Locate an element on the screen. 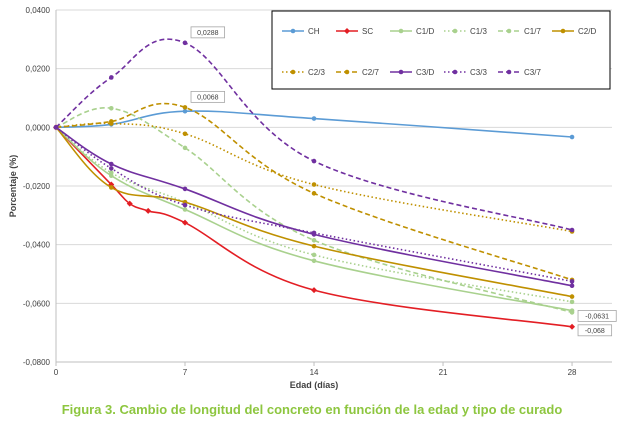  x-tick-label: 14 is located at coordinates (314, 372).